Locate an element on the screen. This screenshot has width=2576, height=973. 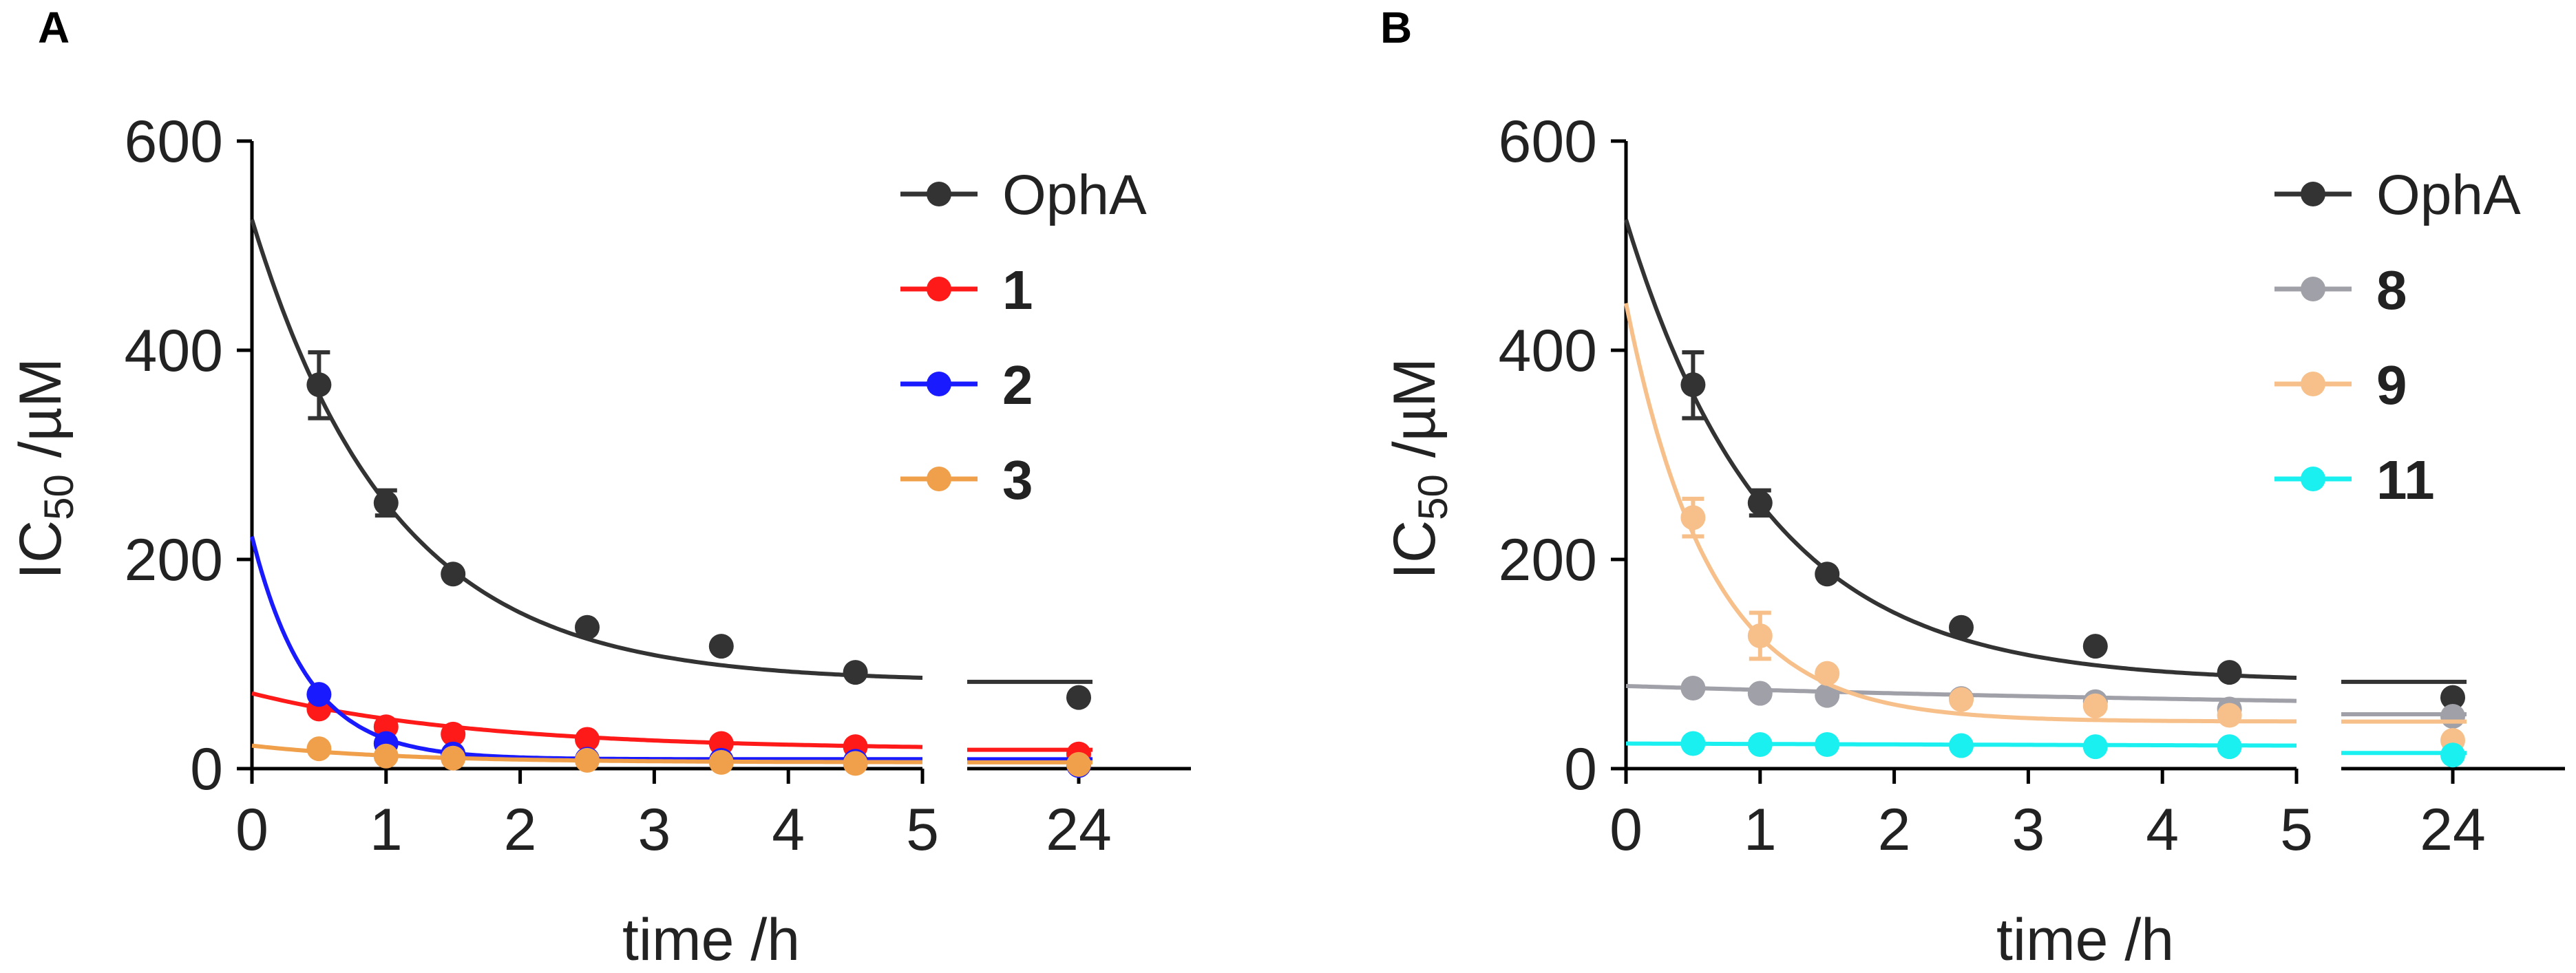
legend-label-9: 9 is located at coordinates (2391, 385).